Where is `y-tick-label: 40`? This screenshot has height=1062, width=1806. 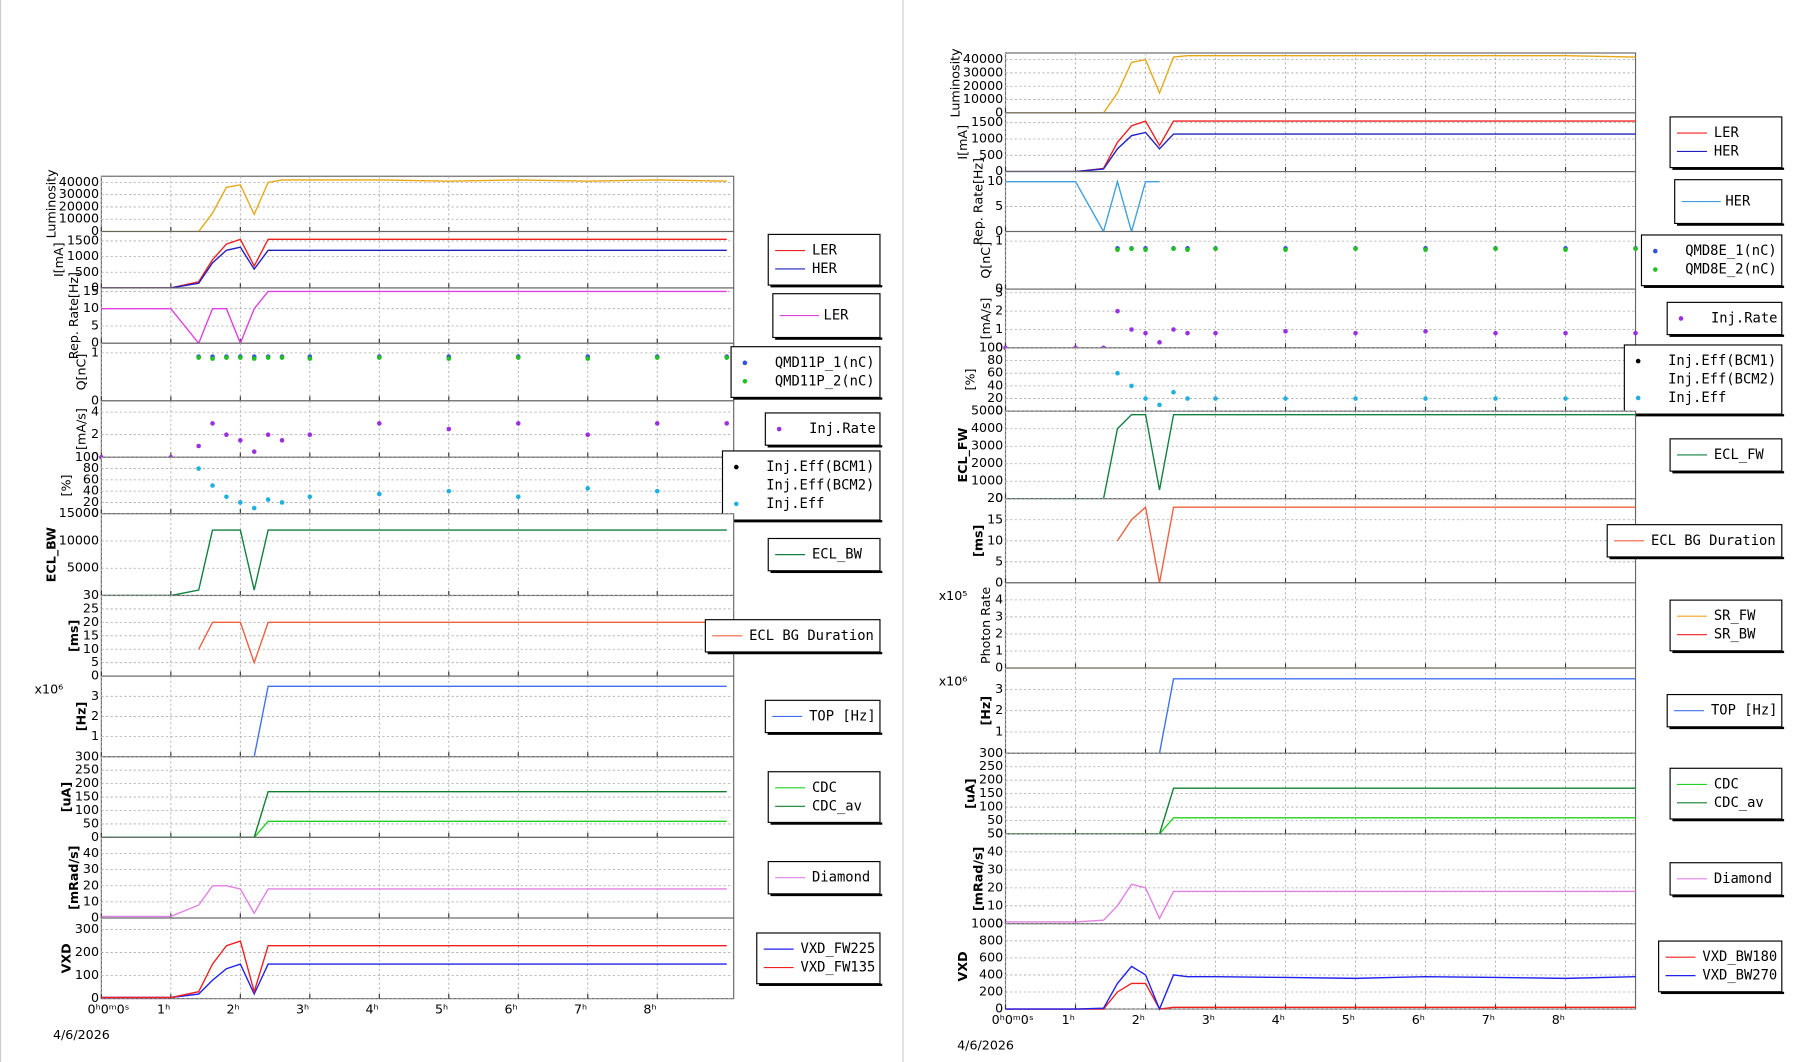
y-tick-label: 40 is located at coordinates (995, 384).